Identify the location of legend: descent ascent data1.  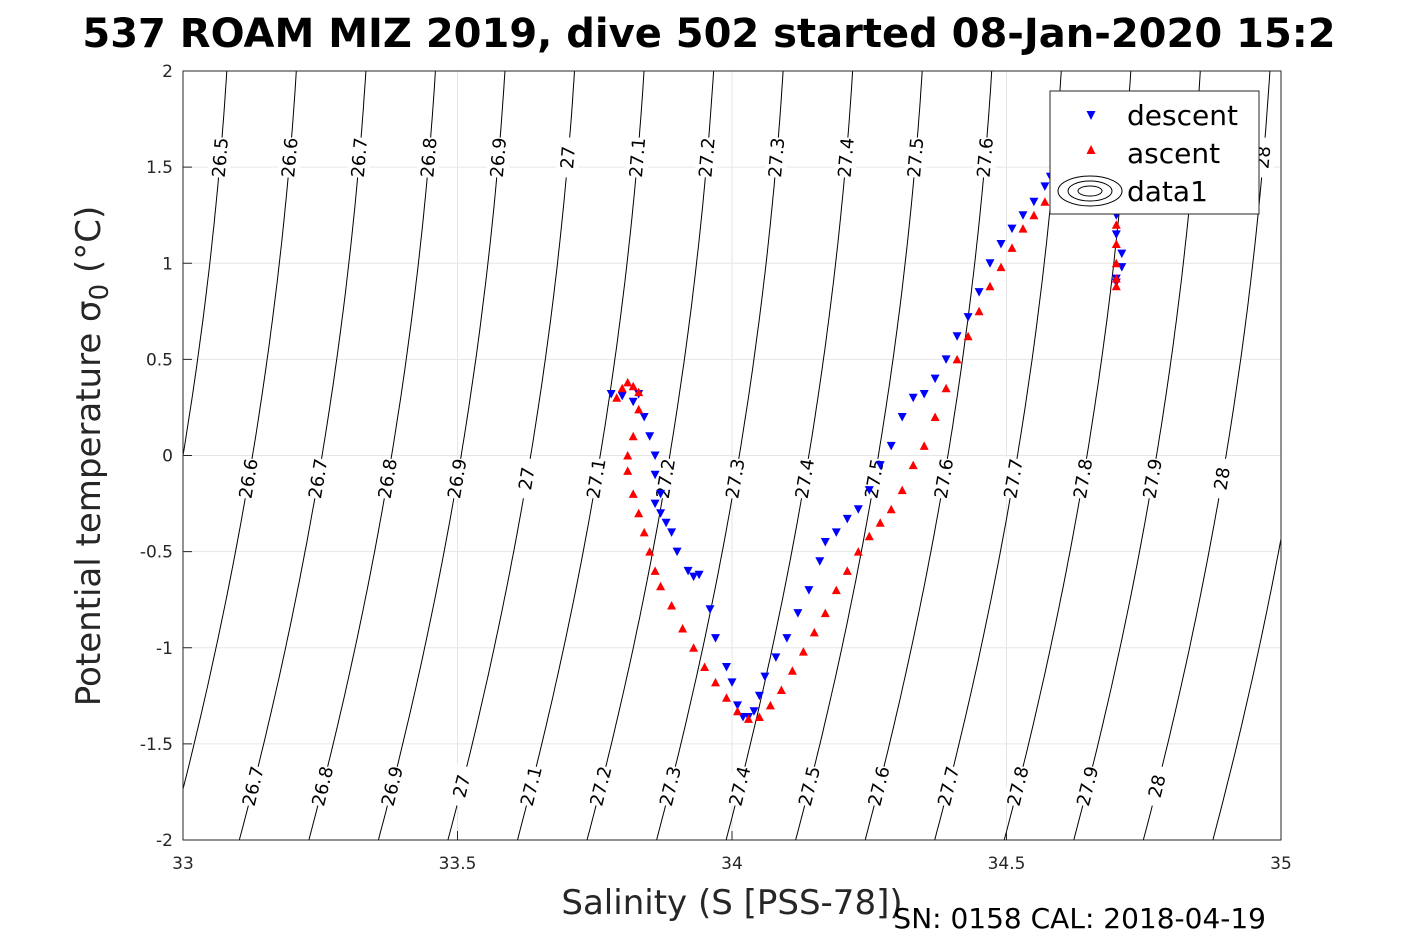
(1154, 152).